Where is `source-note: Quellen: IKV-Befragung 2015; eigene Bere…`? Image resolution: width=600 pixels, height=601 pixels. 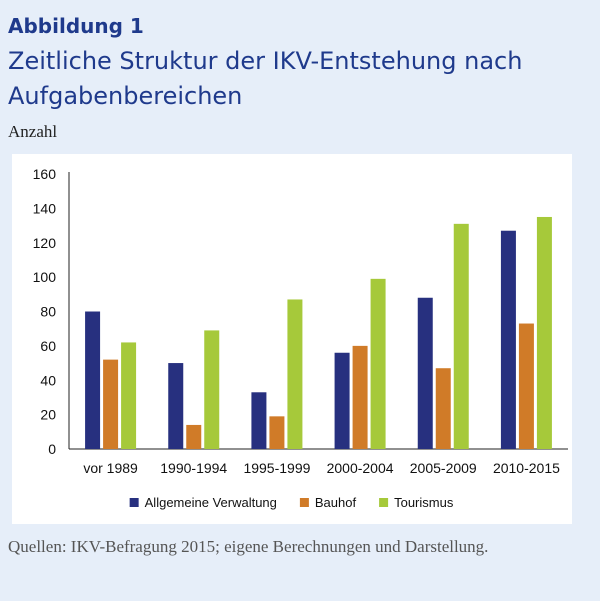
source-note: Quellen: IKV-Befragung 2015; eigene Bere… is located at coordinates (248, 546).